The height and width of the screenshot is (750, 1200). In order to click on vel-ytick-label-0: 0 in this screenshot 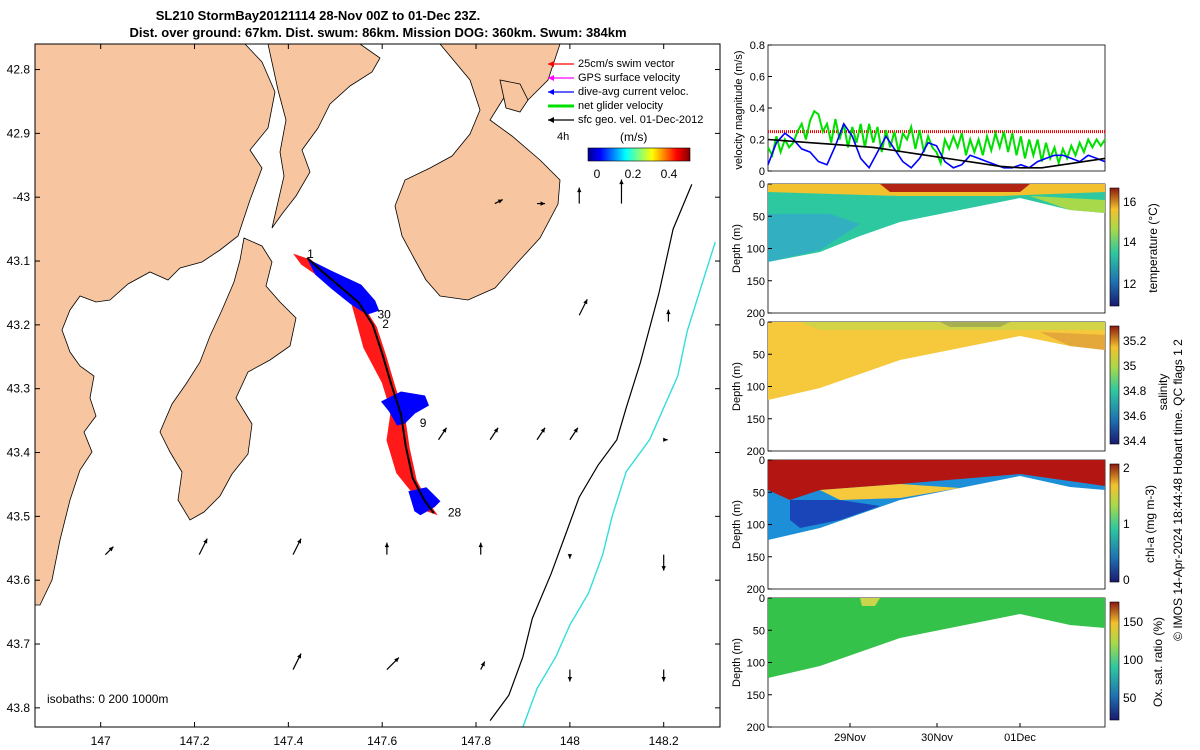, I will do `click(762, 172)`.